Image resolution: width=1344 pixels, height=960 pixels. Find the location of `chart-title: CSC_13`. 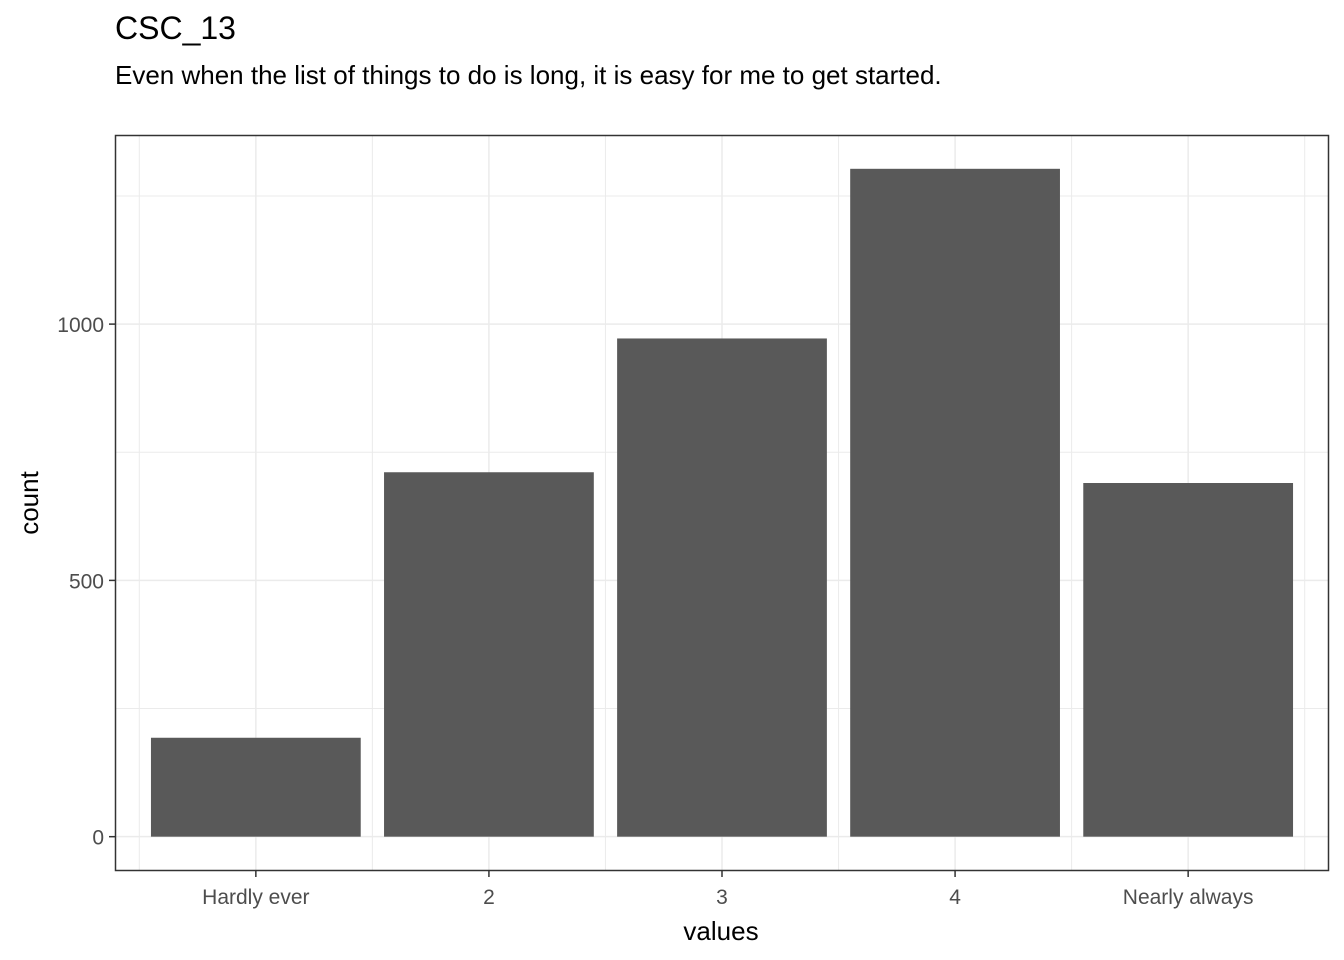

chart-title: CSC_13 is located at coordinates (175, 28).